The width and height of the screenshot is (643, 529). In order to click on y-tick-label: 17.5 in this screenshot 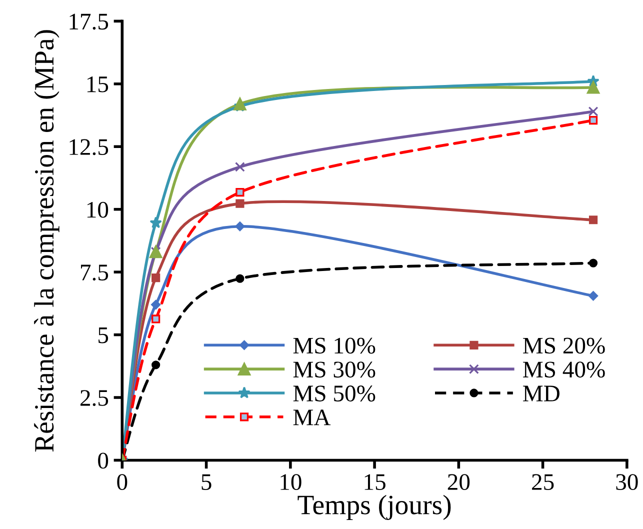, I will do `click(89, 22)`.